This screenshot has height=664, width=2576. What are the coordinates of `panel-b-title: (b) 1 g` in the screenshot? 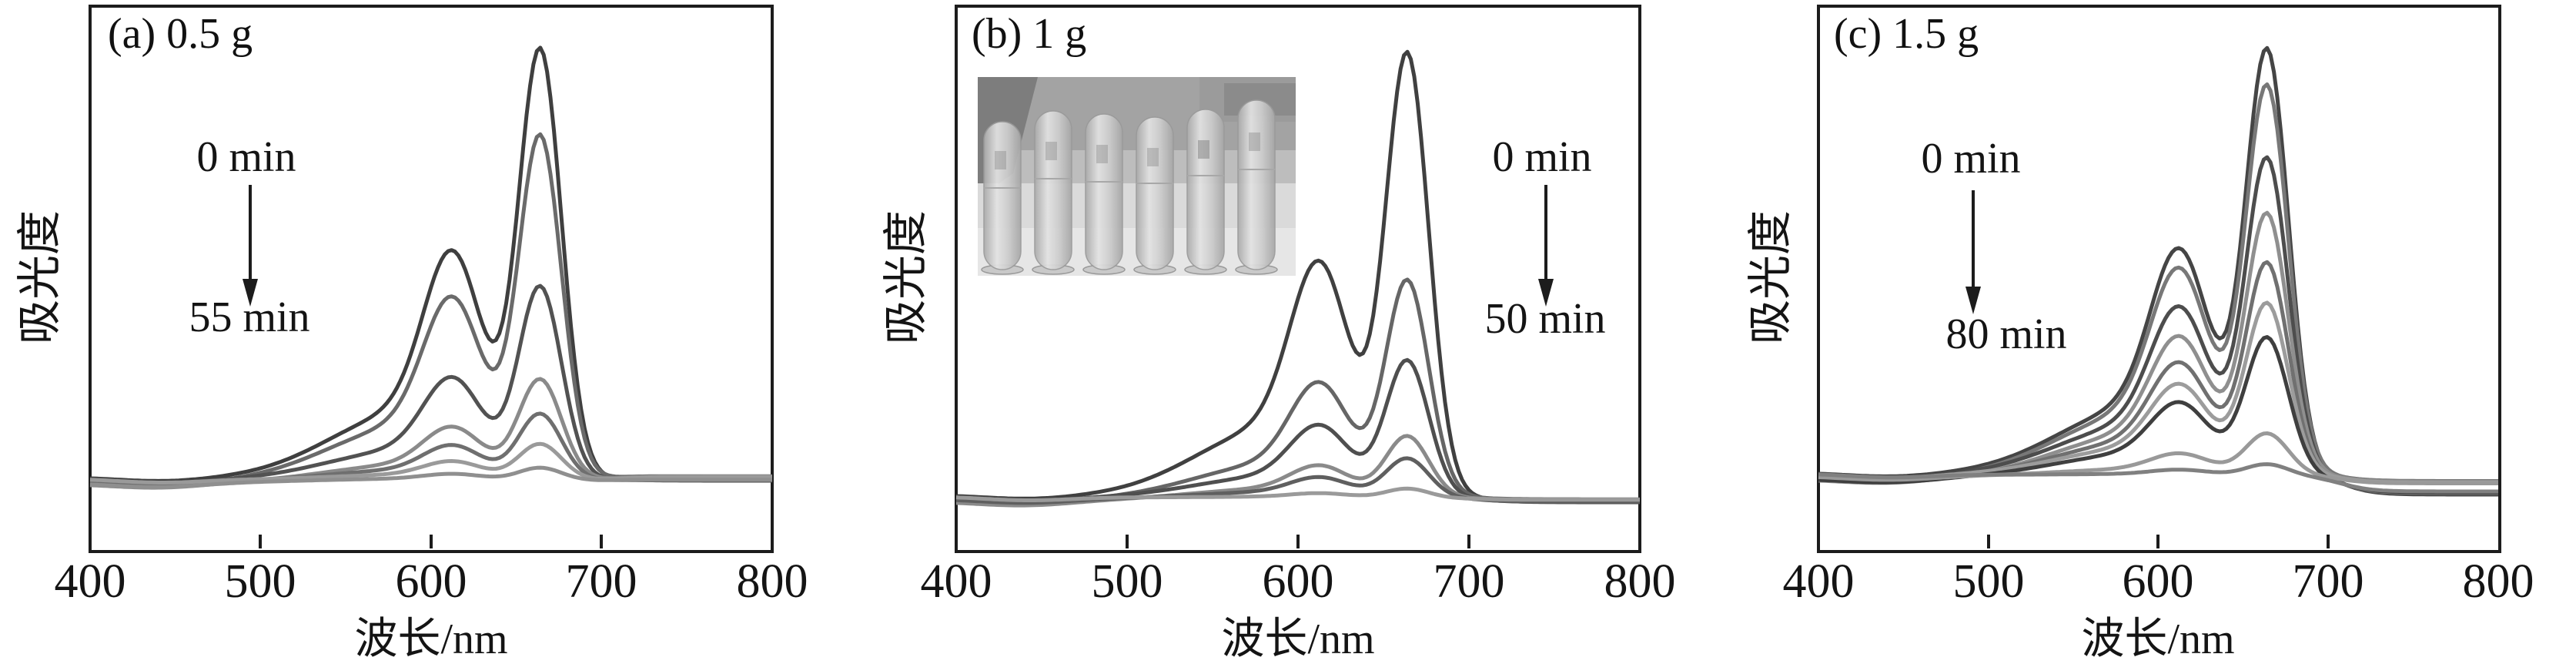 It's located at (1030, 34).